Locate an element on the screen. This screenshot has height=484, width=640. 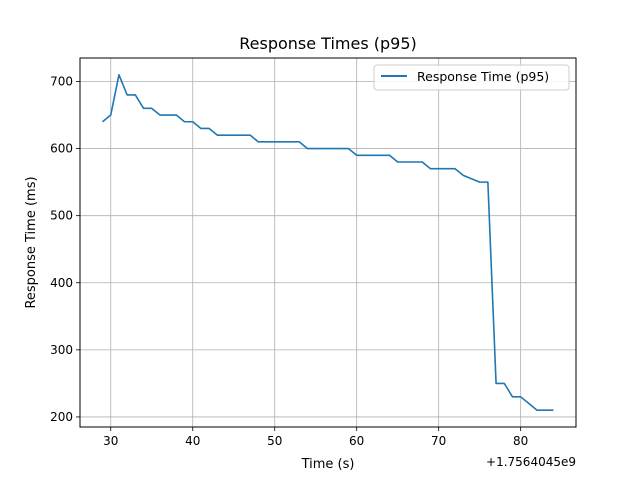
chart-title: Response Times (p95) is located at coordinates (328, 43).